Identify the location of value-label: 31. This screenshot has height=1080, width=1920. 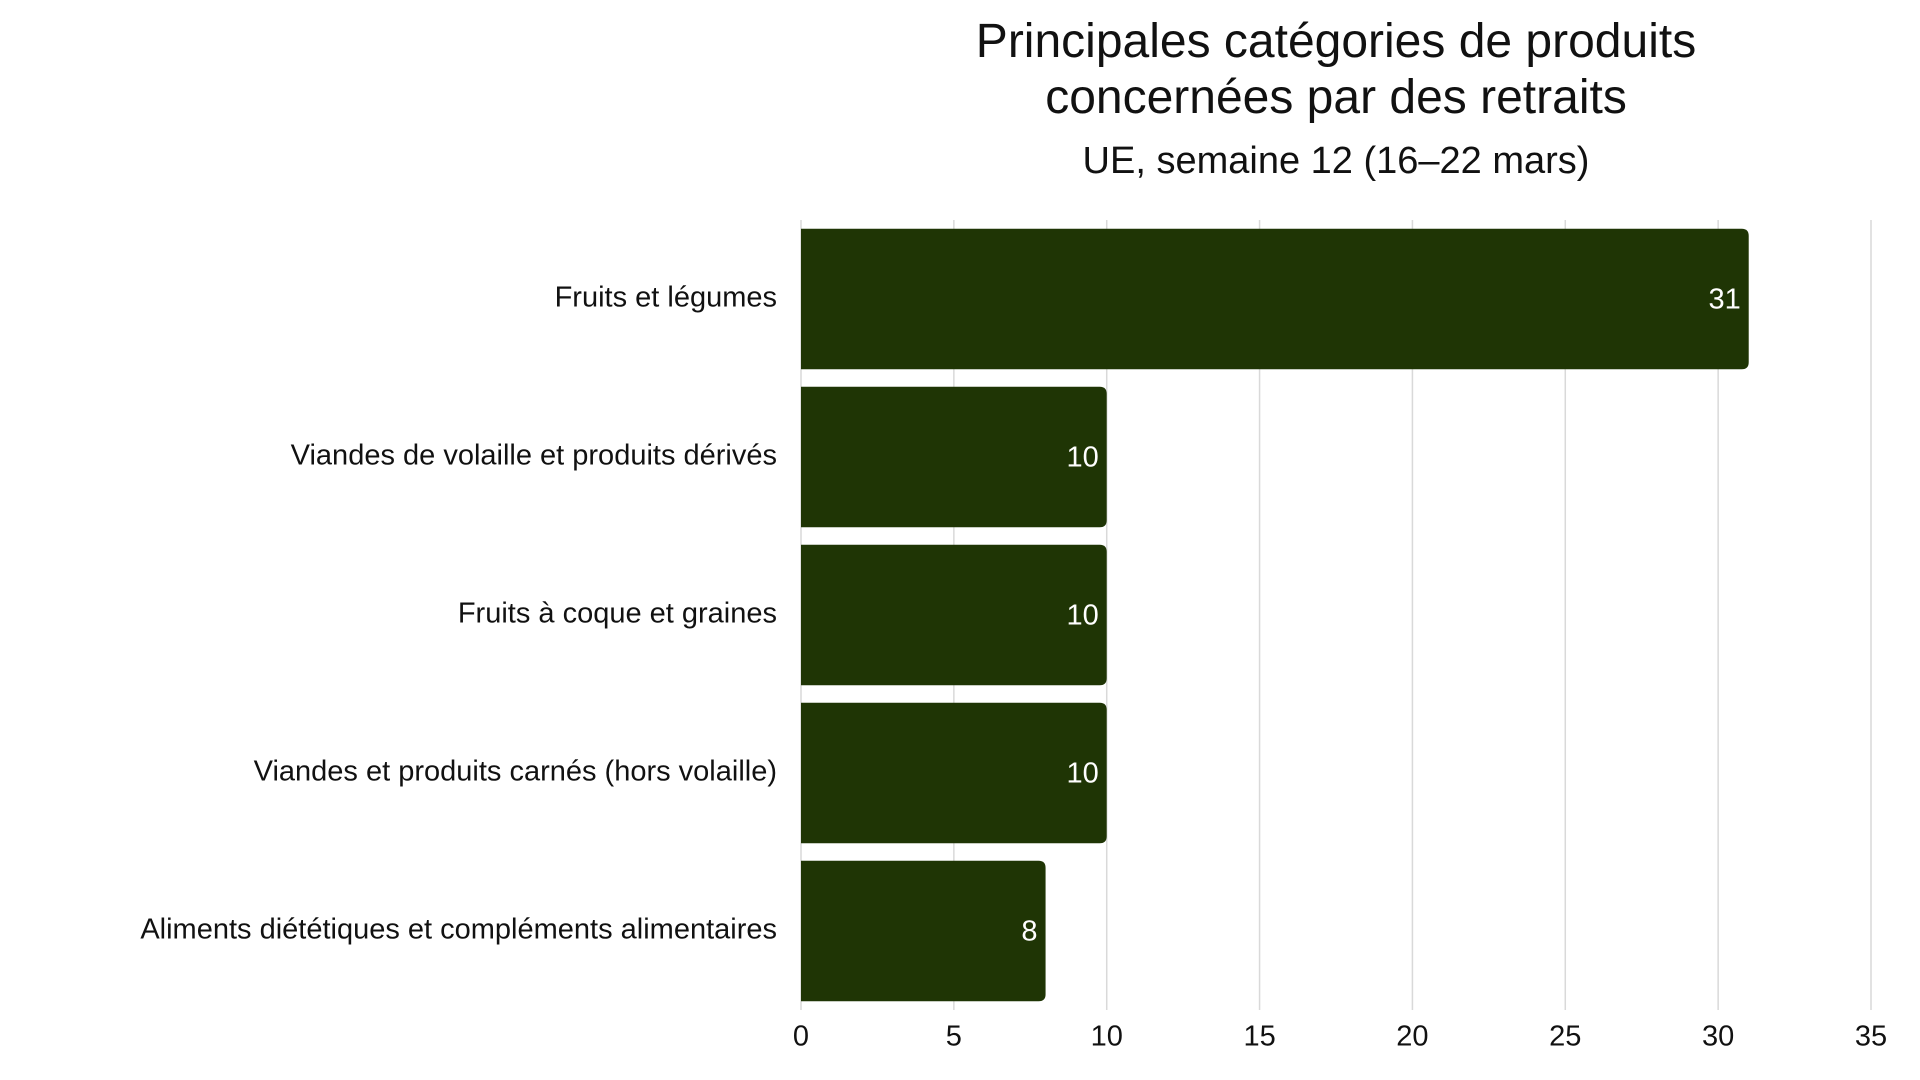
(1724, 300).